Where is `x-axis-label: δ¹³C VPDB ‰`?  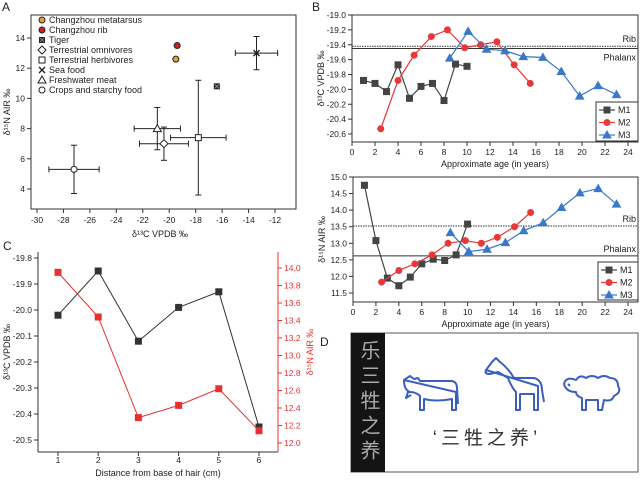
x-axis-label: δ¹³C VPDB ‰ is located at coordinates (160, 234).